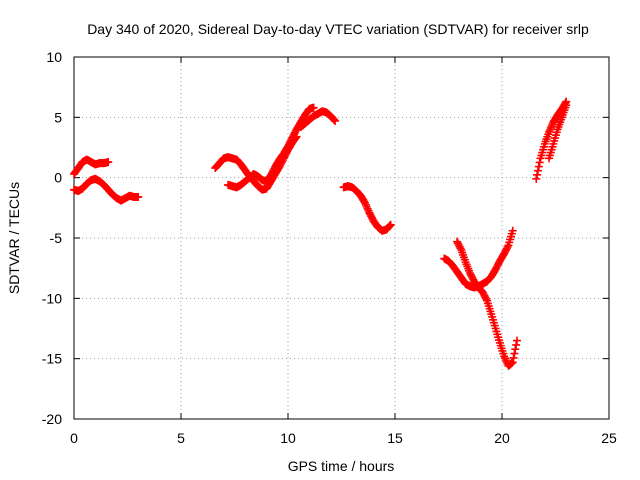  I want to click on y-tick-labels: -20 -15 -10 -5 0 5 10, so click(52, 238).